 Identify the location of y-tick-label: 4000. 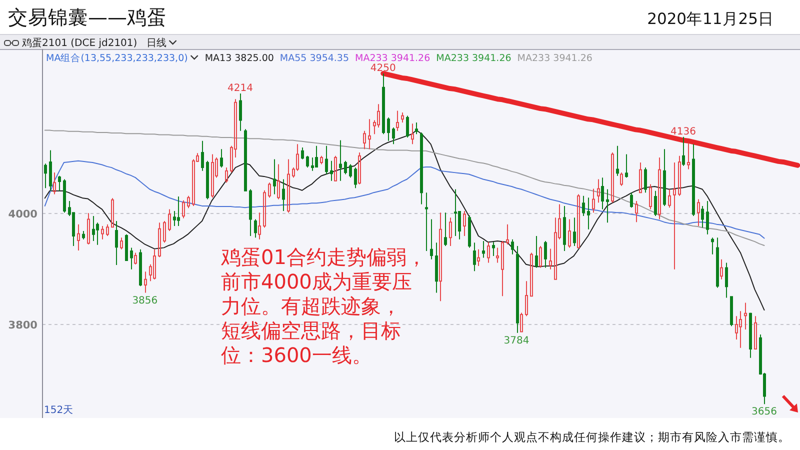
(23, 214).